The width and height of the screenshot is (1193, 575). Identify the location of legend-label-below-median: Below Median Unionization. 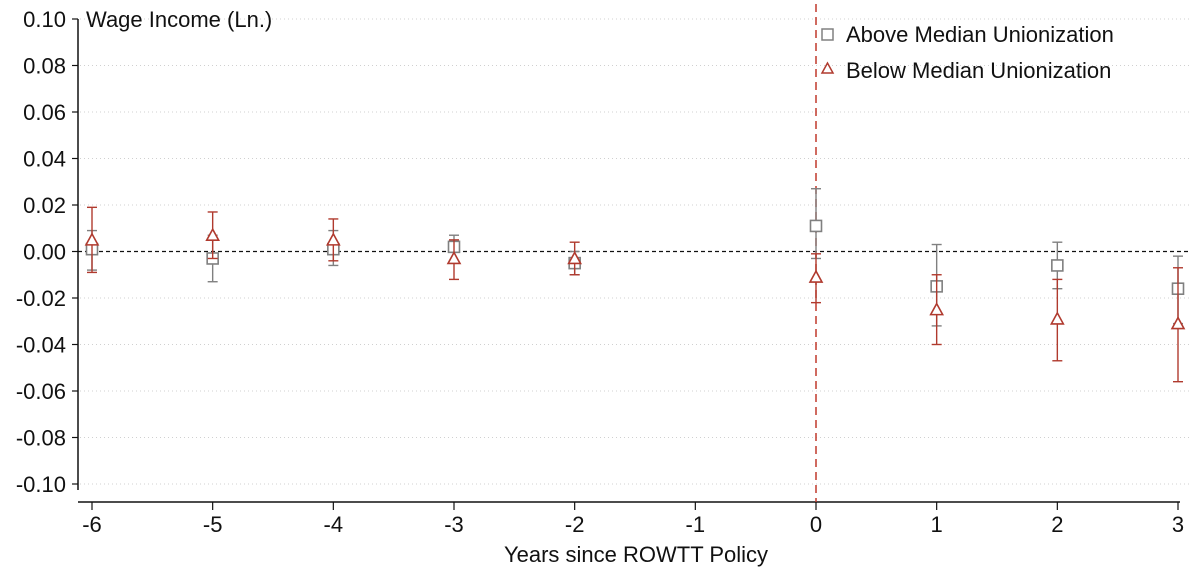
(978, 70).